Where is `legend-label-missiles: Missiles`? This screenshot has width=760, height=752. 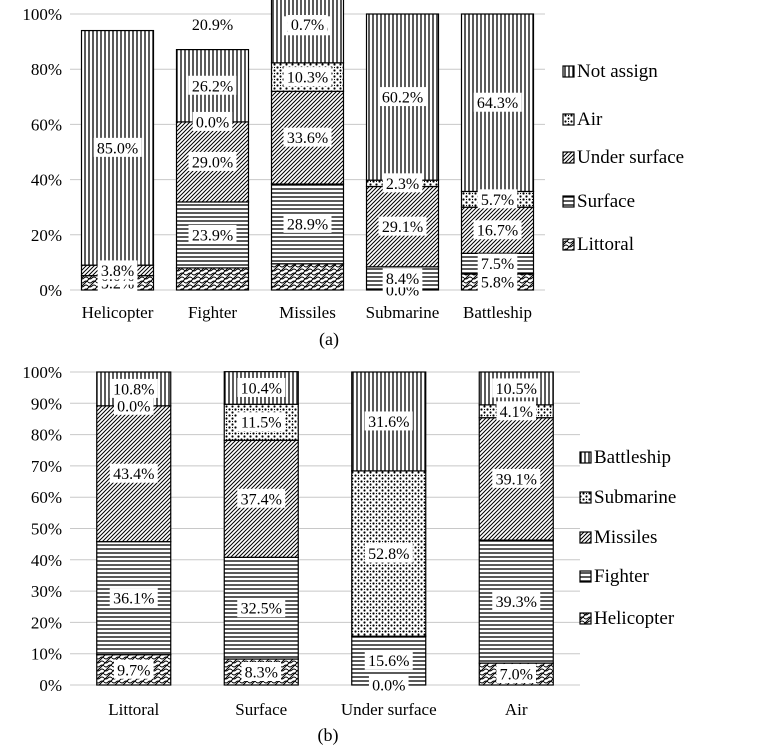 legend-label-missiles: Missiles is located at coordinates (625, 537).